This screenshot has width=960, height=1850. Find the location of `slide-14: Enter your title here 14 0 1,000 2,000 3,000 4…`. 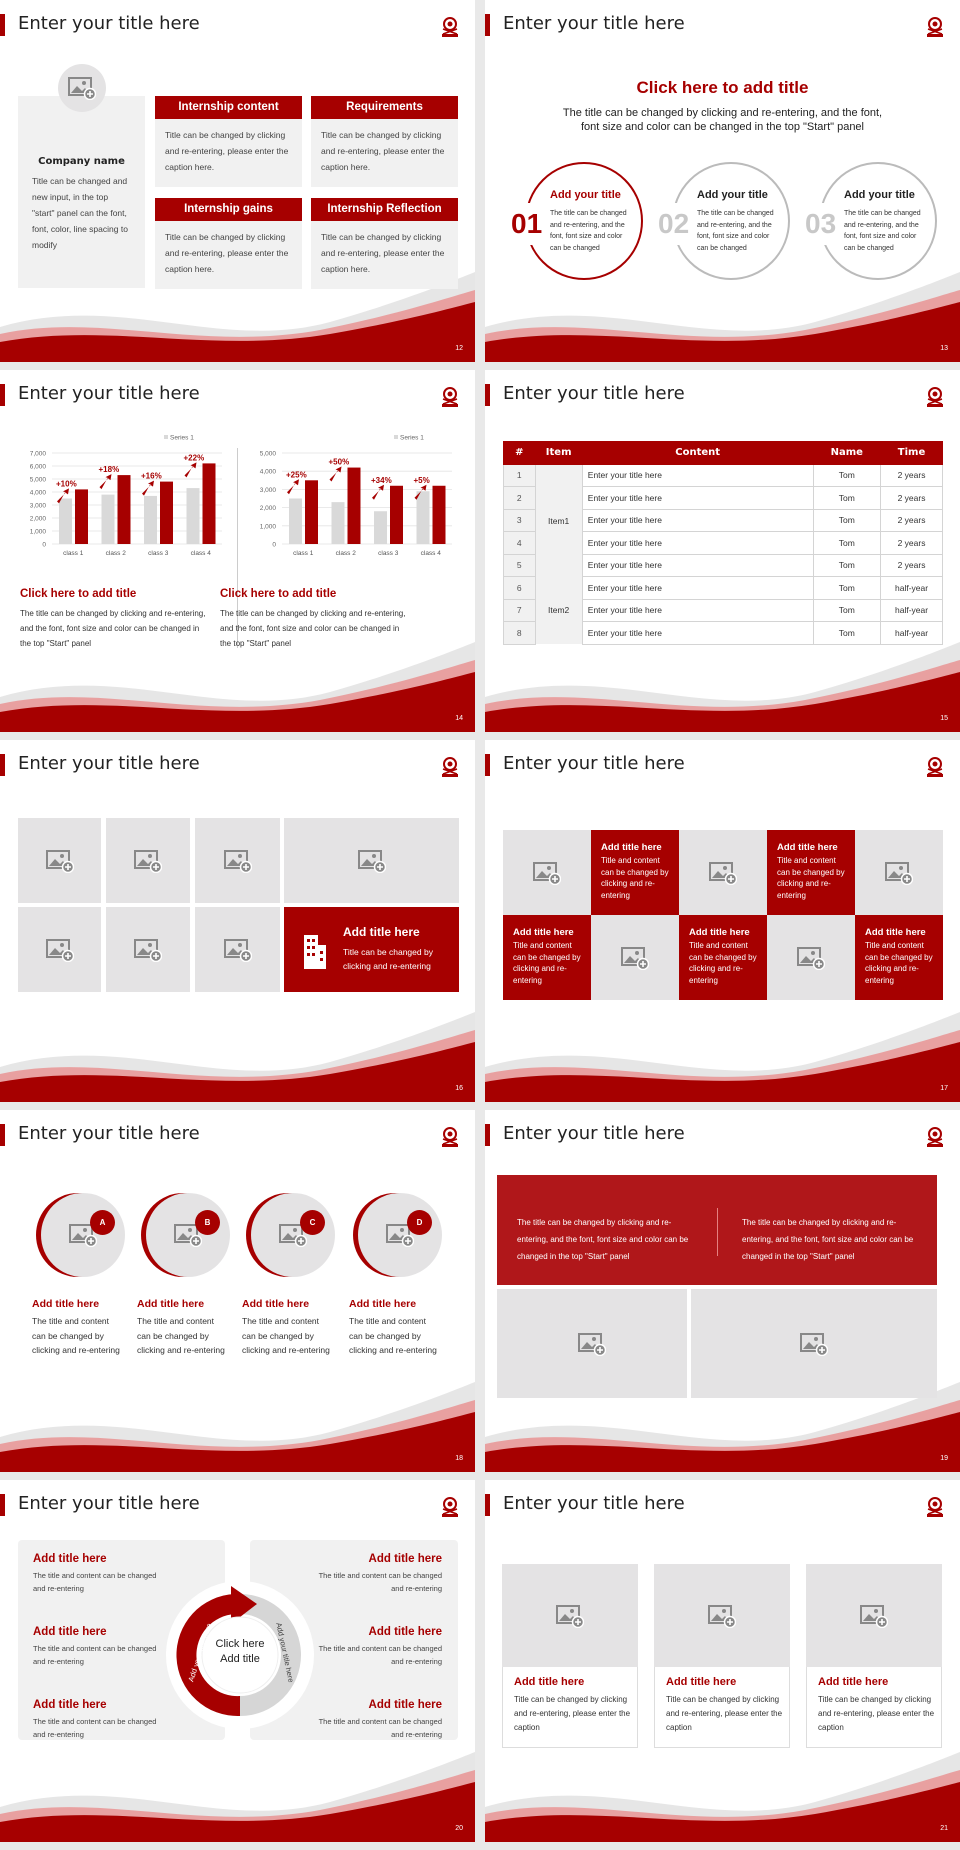

slide-14: Enter your title here 14 0 1,000 2,000 3,000 4… is located at coordinates (237, 551).